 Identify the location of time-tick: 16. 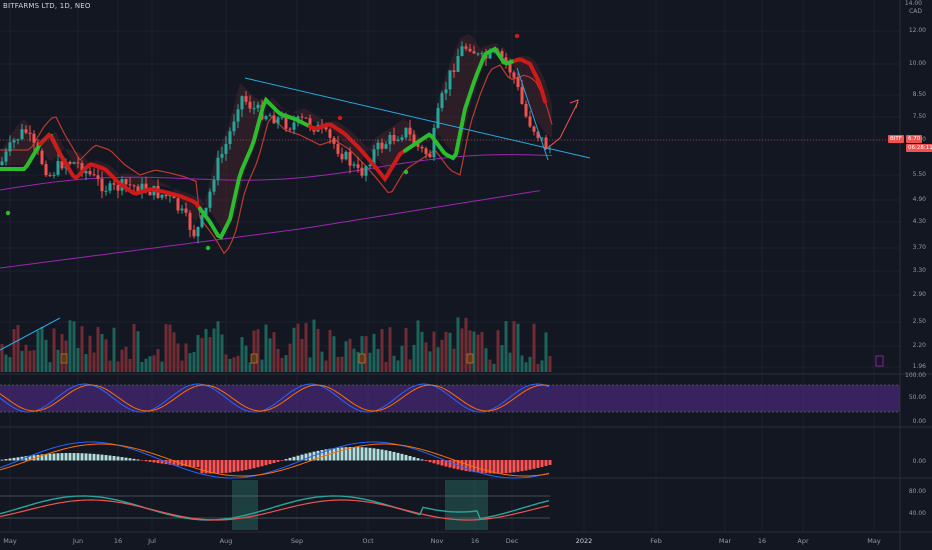
(118, 541).